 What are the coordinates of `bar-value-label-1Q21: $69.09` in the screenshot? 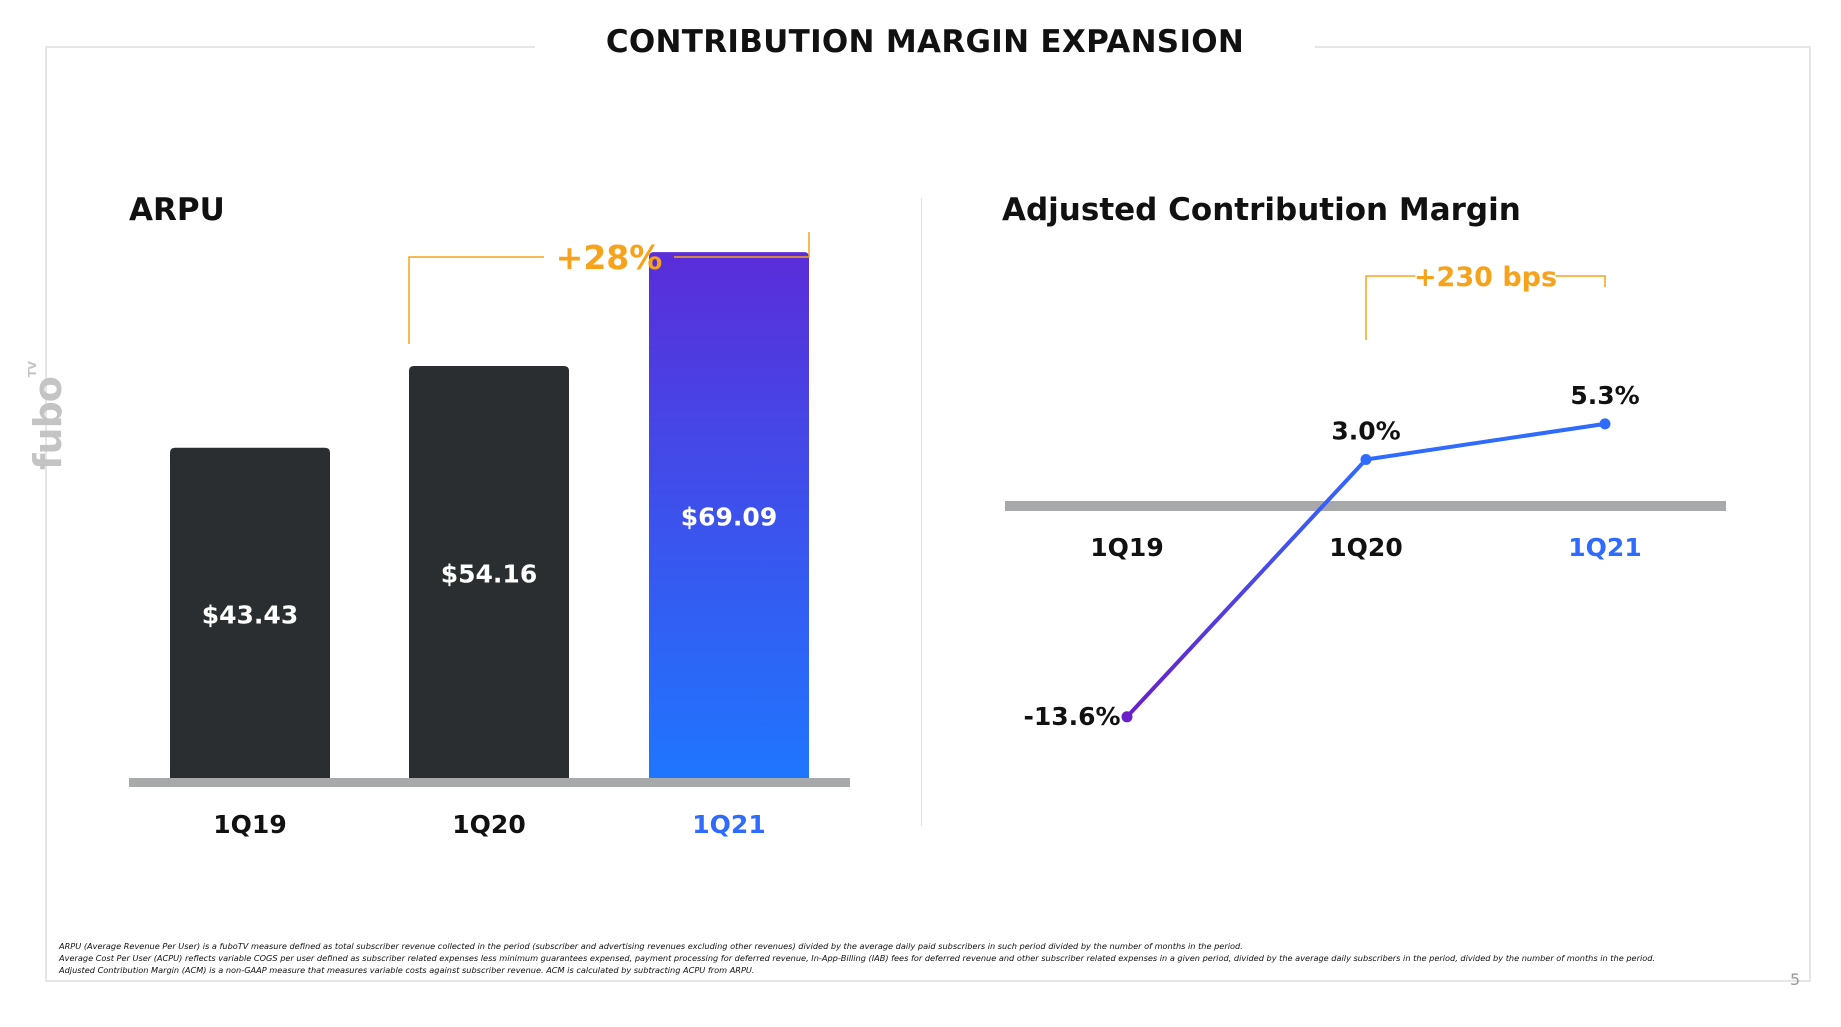 It's located at (729, 517).